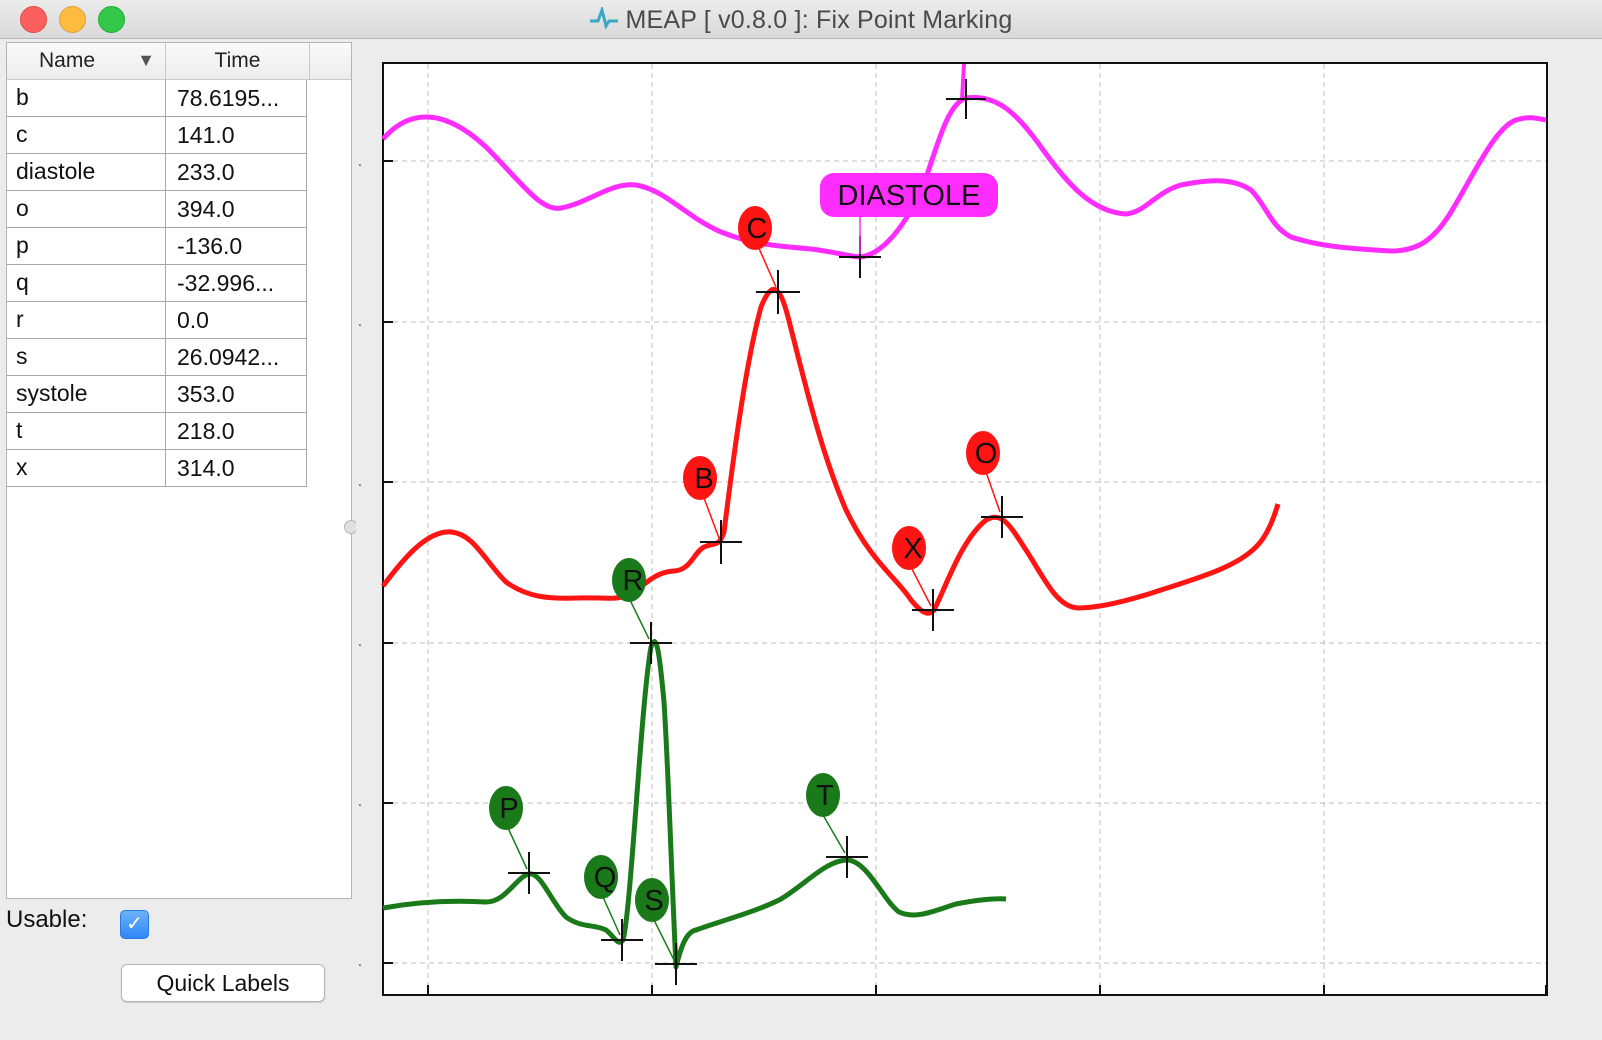 This screenshot has height=1040, width=1602. I want to click on table-row: diastole 233.0, so click(157, 172).